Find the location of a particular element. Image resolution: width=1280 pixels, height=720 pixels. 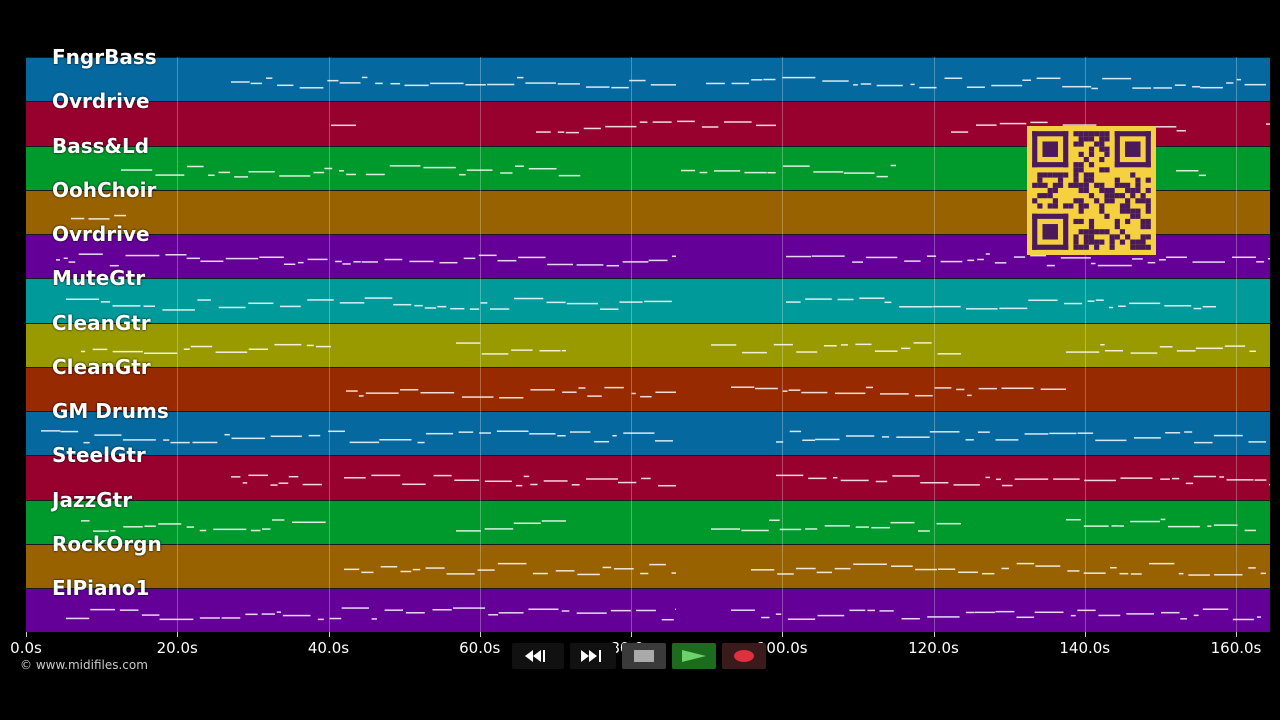

rewind-button is located at coordinates (538, 656).